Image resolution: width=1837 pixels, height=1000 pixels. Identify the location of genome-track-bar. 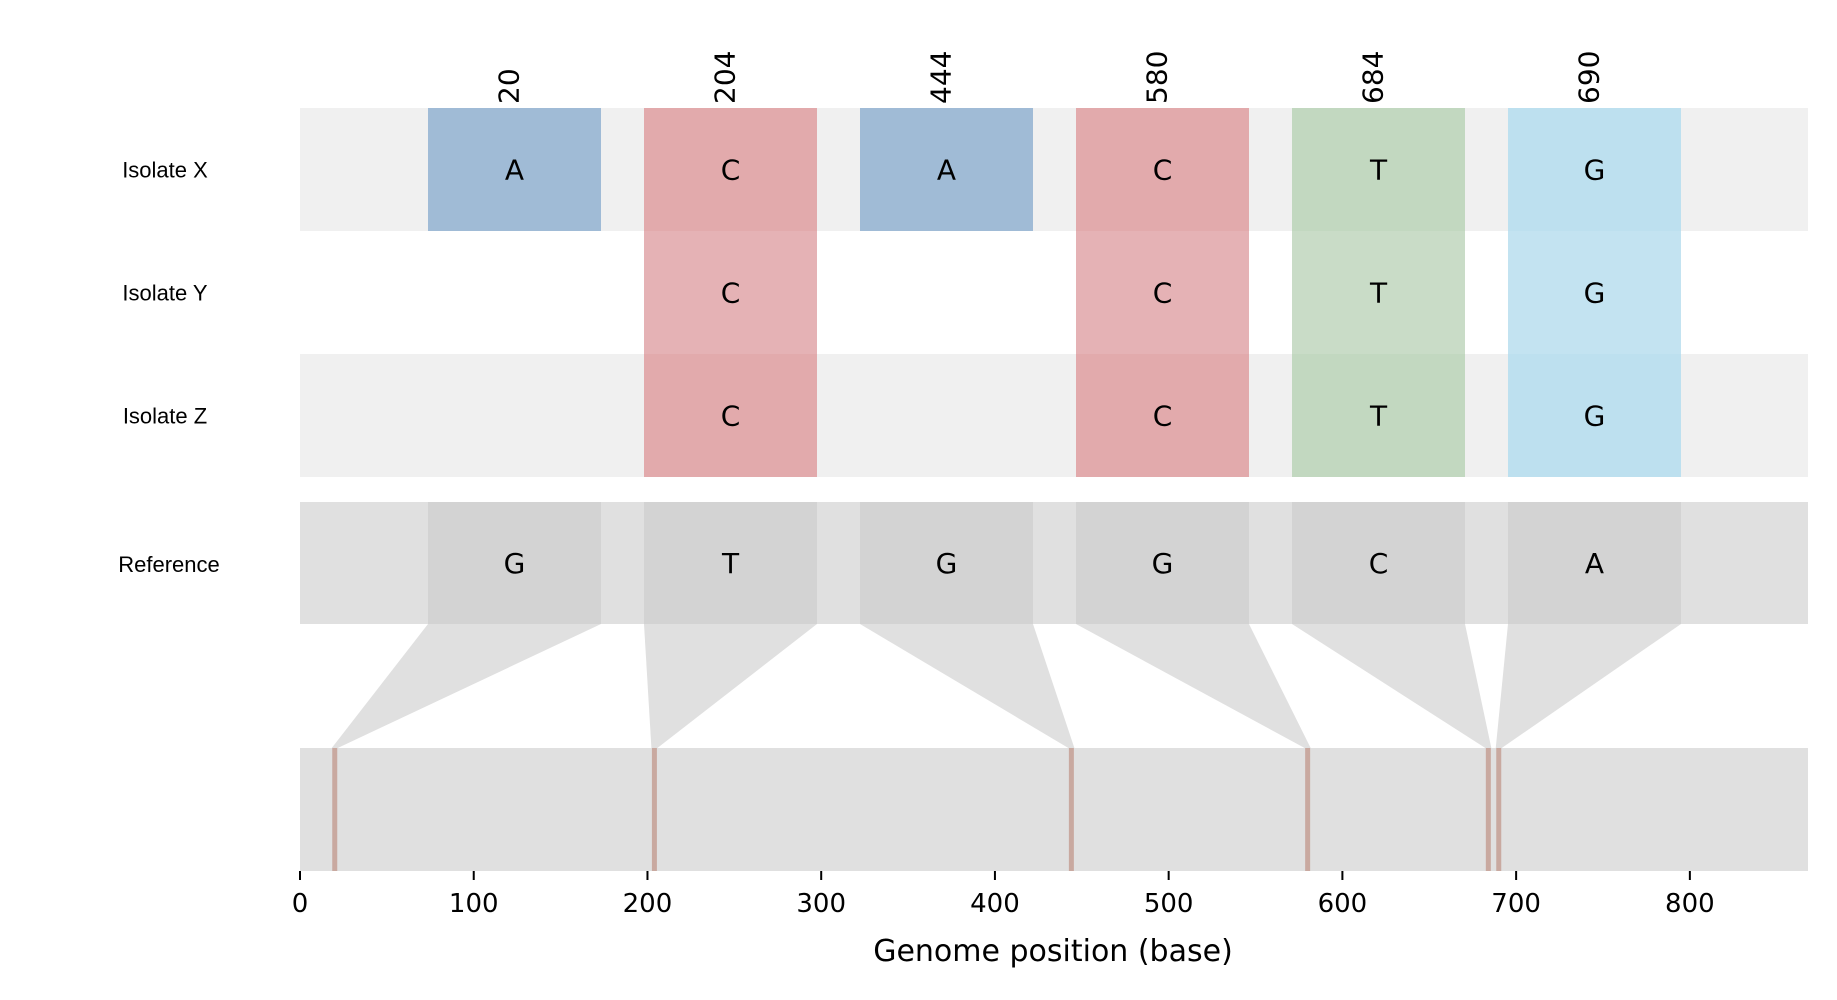
(1054, 809).